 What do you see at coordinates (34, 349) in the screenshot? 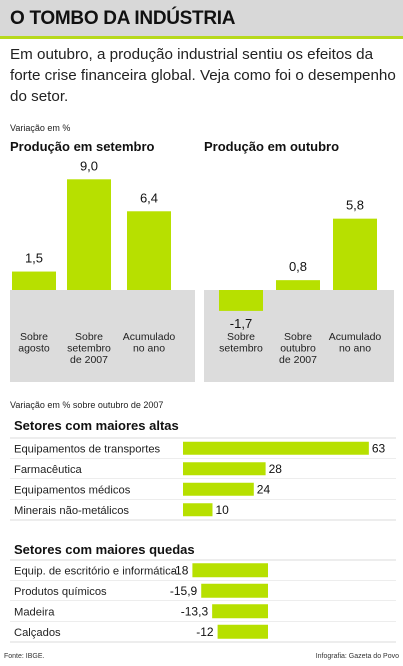
I see `sep-category-label: agosto` at bounding box center [34, 349].